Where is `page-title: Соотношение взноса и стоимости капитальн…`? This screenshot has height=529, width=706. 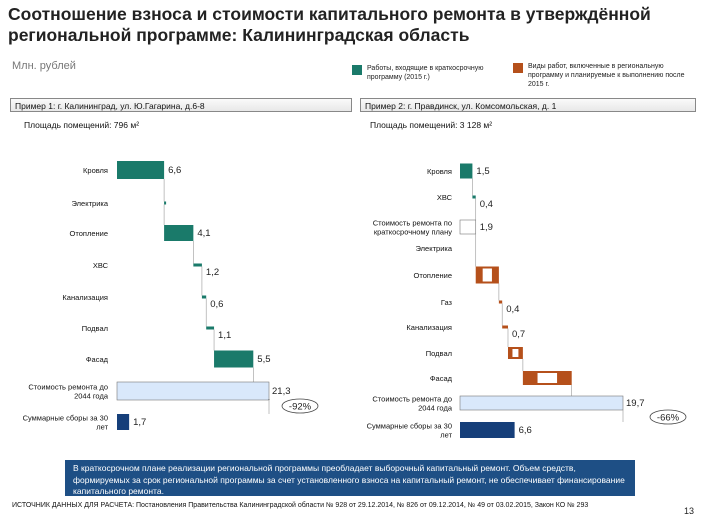 page-title: Соотношение взноса и стоимости капитальн… is located at coordinates (329, 24).